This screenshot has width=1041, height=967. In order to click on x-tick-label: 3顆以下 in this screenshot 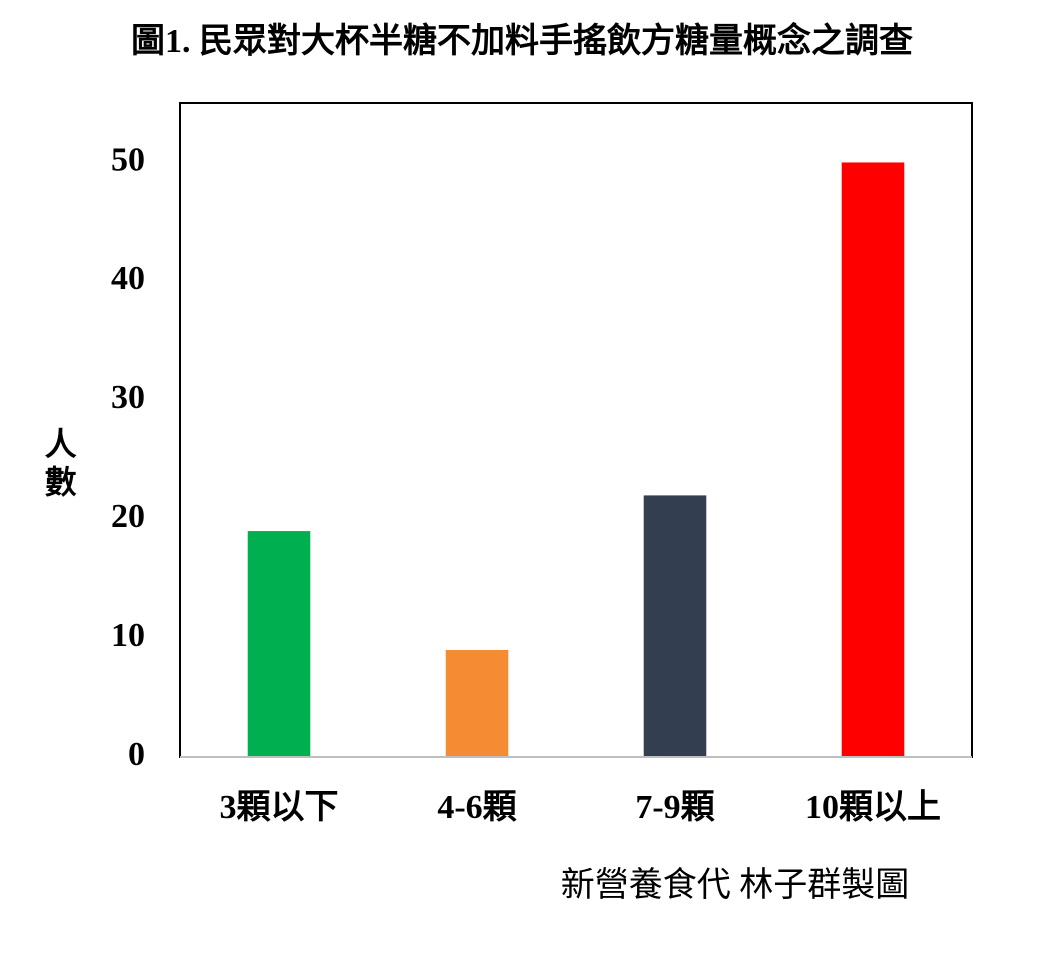, I will do `click(279, 807)`.